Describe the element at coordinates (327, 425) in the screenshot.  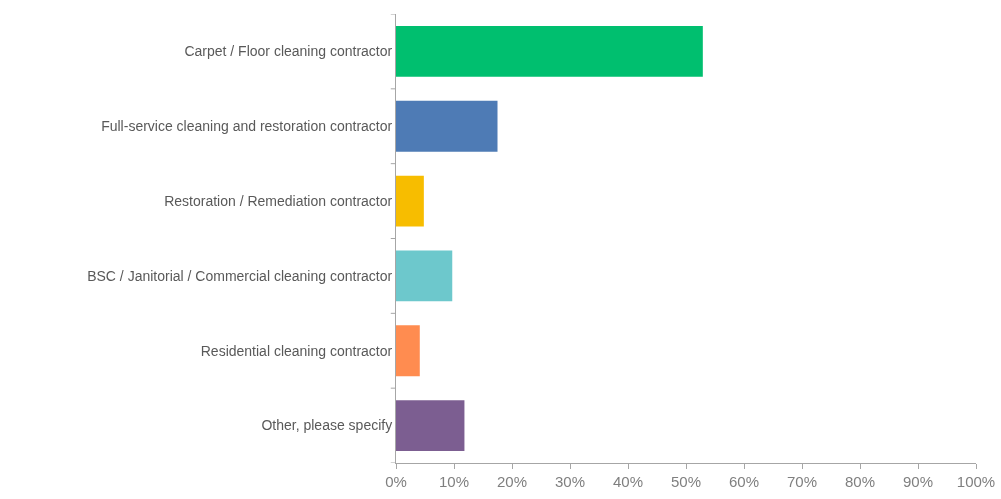
I see `y-tick-label: Other, please specify` at that location.